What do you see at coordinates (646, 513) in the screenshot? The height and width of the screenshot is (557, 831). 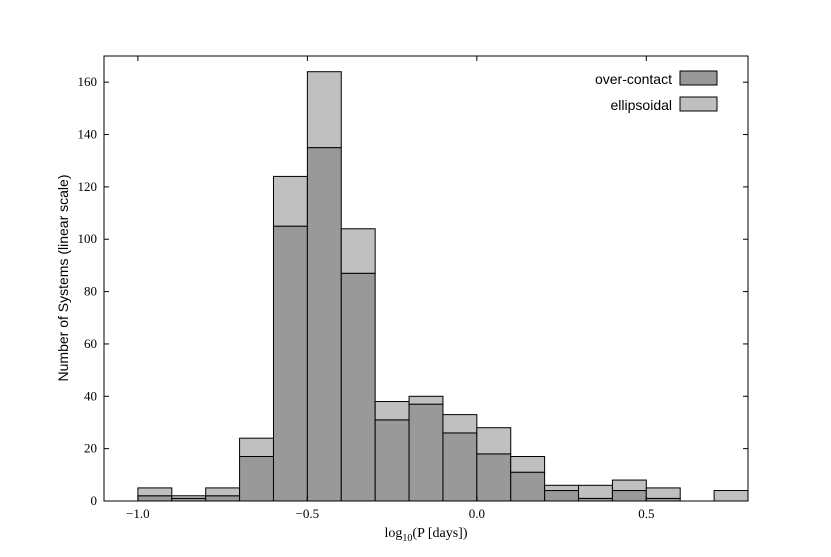 I see `x-tick-label: 0.5` at bounding box center [646, 513].